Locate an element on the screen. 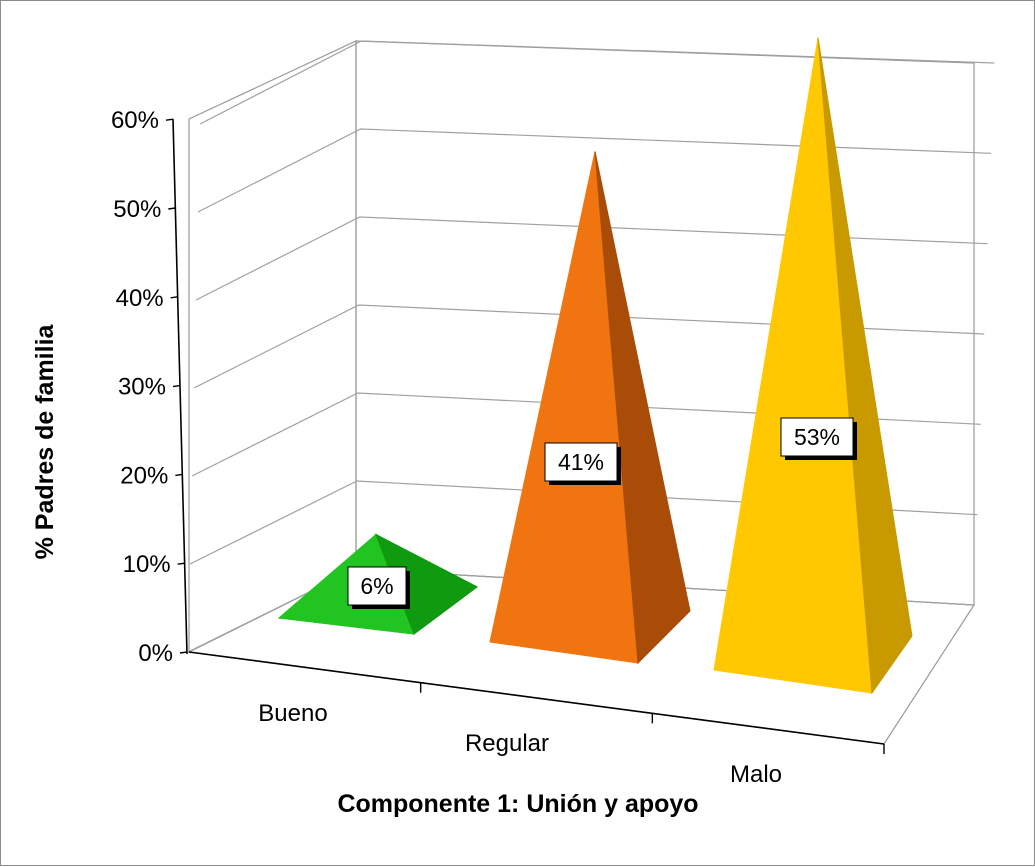 The image size is (1035, 867). data-label-text: 41% is located at coordinates (581, 462).